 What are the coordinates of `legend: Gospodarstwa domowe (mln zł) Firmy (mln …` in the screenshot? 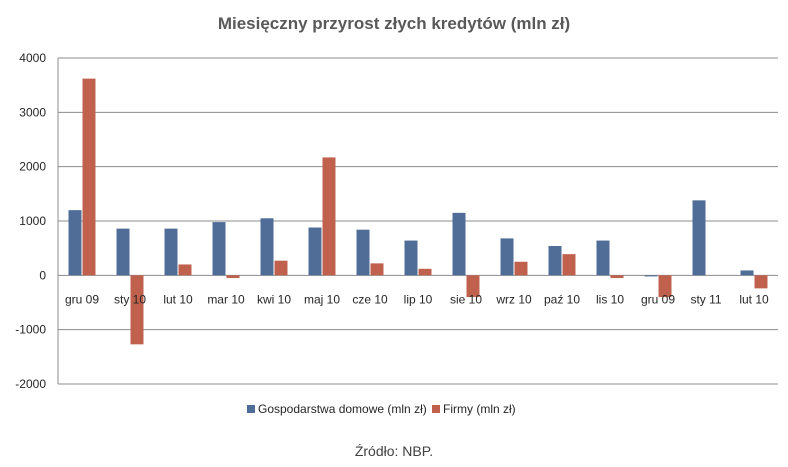 It's located at (381, 409).